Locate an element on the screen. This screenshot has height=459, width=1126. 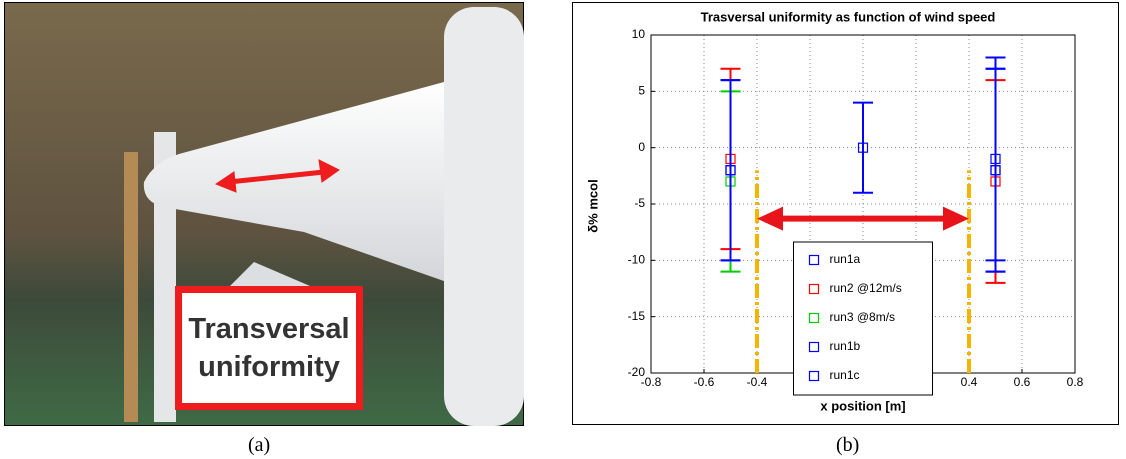
x-tick-label: 0.6 is located at coordinates (1022, 382).